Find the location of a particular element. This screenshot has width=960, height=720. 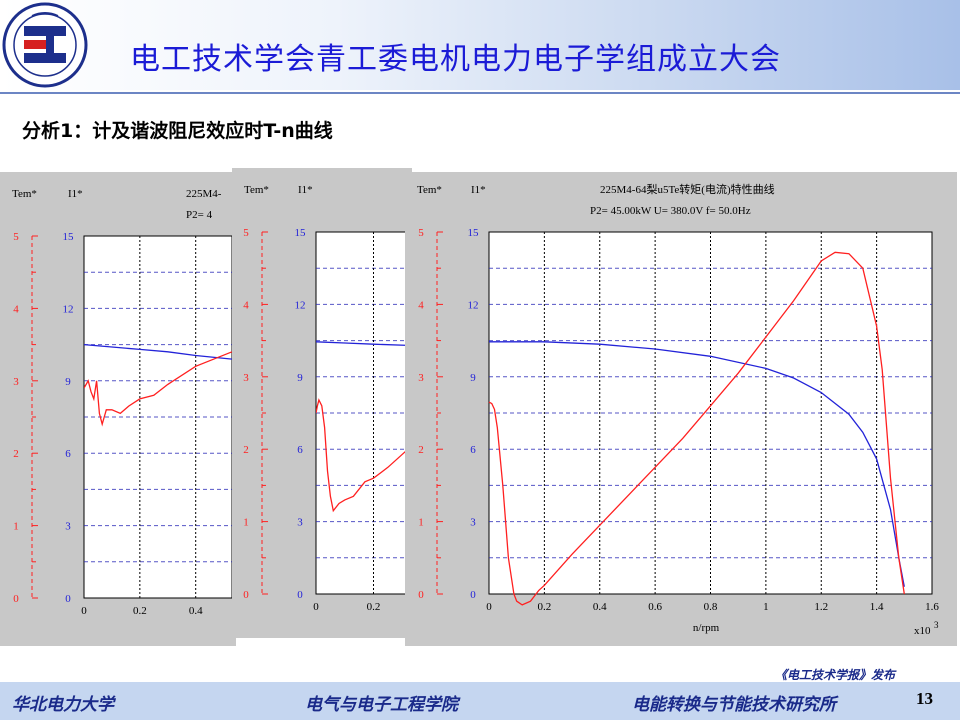

x-tick-label: 0.8 is located at coordinates (711, 607).